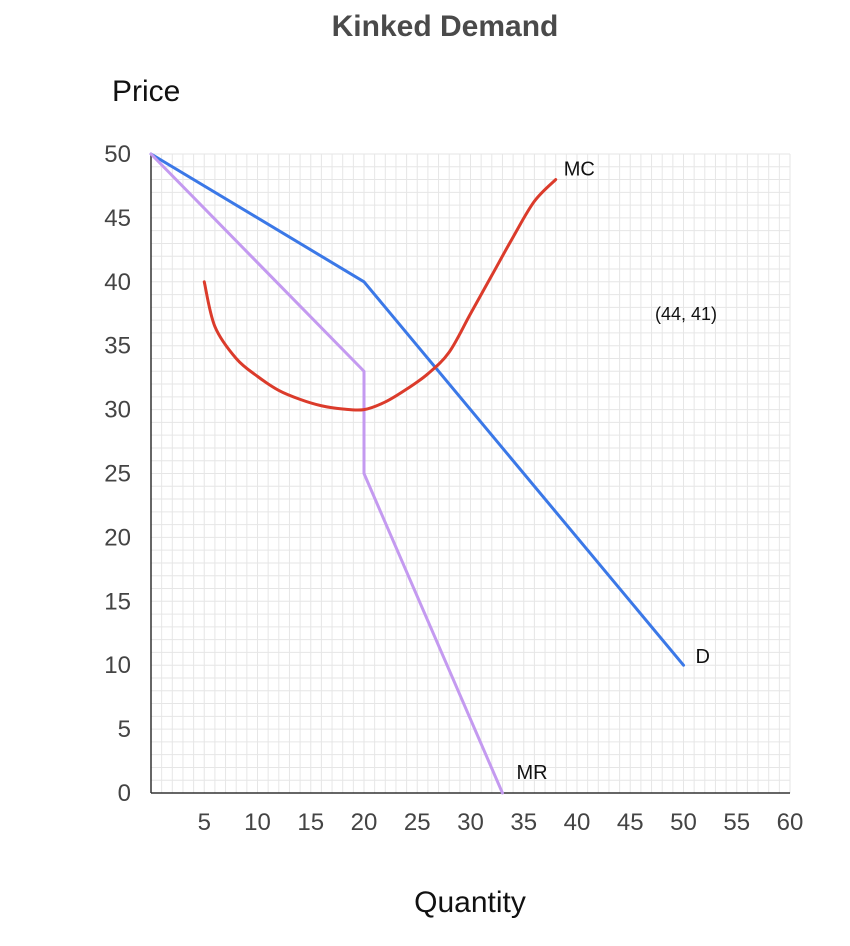  I want to click on y-tick-label: 0, so click(124, 793).